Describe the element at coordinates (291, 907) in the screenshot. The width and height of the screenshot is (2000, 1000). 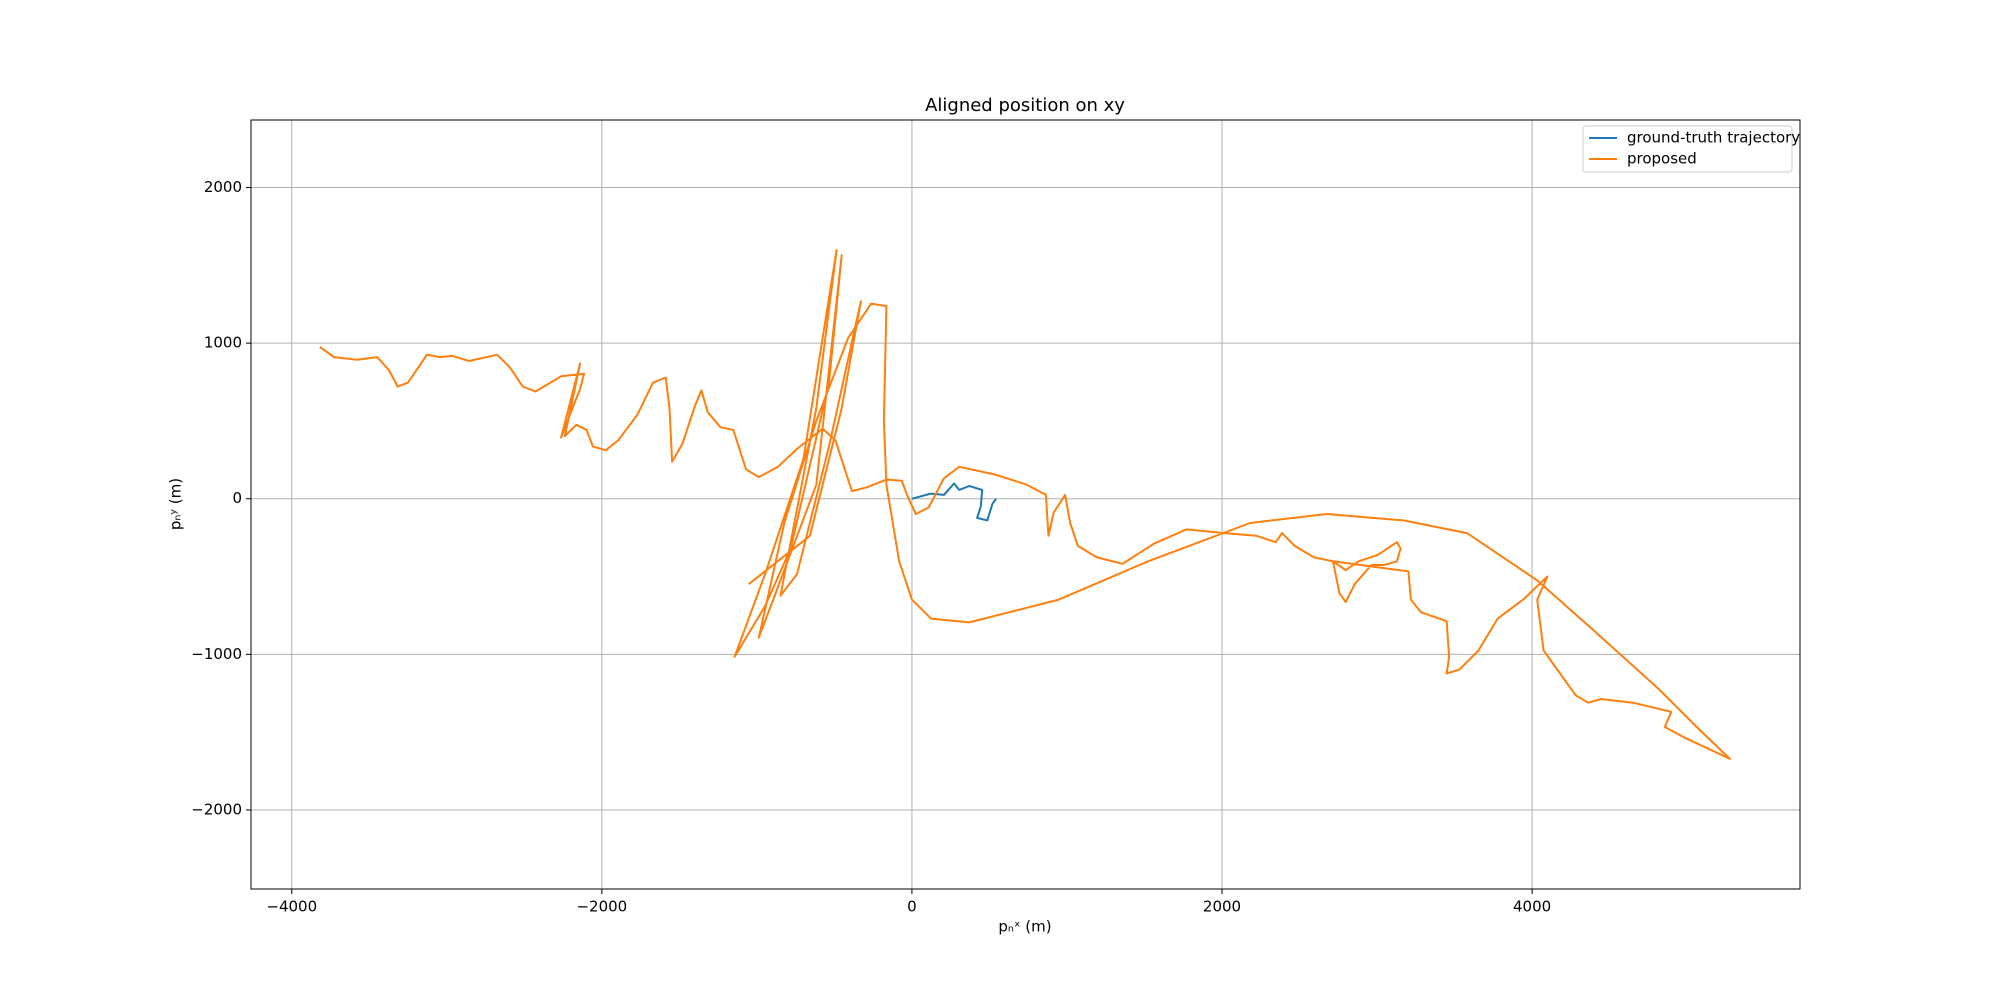
I see `x-tick-label: −4000` at that location.